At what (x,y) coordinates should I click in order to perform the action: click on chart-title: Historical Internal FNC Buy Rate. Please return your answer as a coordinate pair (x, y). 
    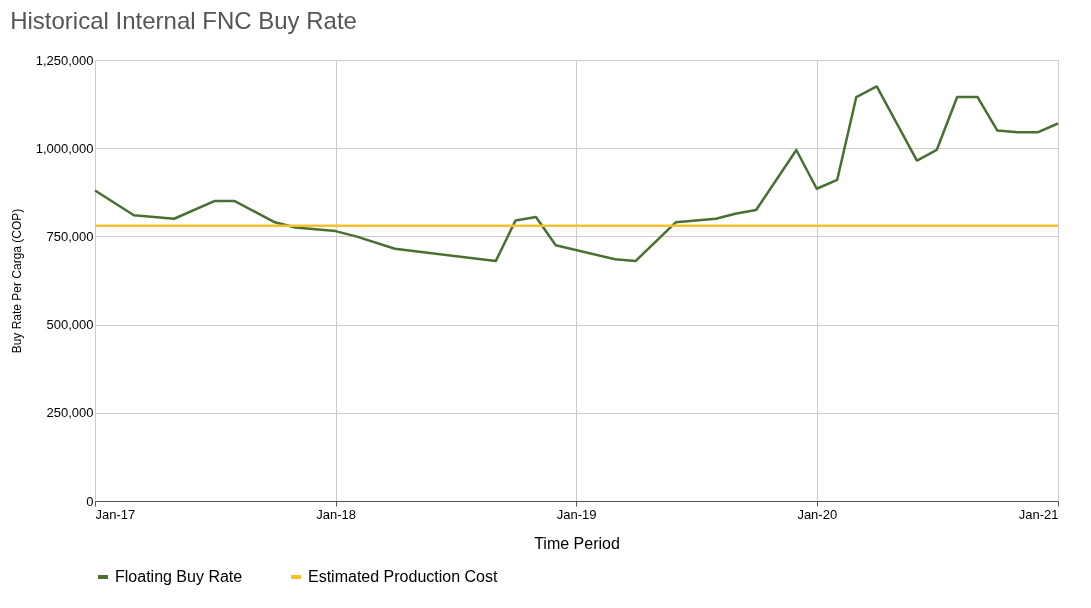
    Looking at the image, I should click on (183, 20).